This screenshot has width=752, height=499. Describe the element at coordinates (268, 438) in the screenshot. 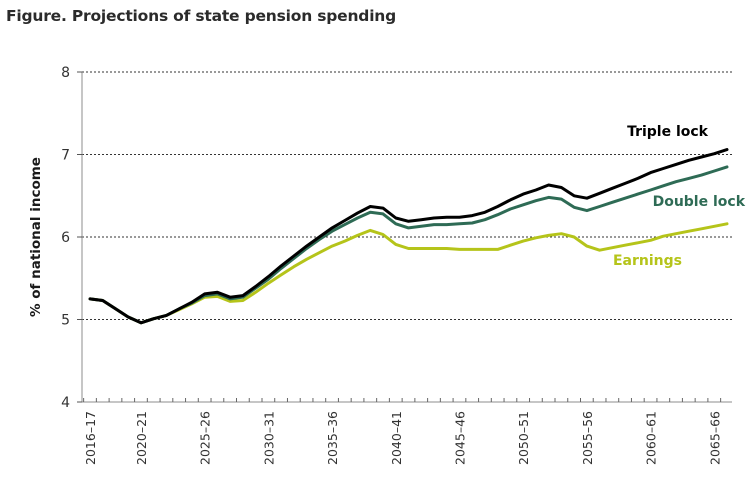

I see `x-tick-label: 2030–31` at that location.